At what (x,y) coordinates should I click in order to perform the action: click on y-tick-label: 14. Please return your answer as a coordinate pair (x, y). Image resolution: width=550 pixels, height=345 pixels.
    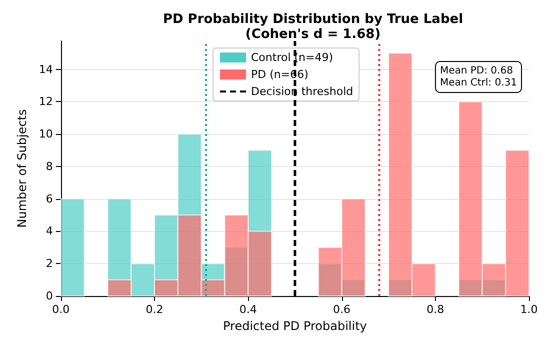
    Looking at the image, I should click on (45, 69).